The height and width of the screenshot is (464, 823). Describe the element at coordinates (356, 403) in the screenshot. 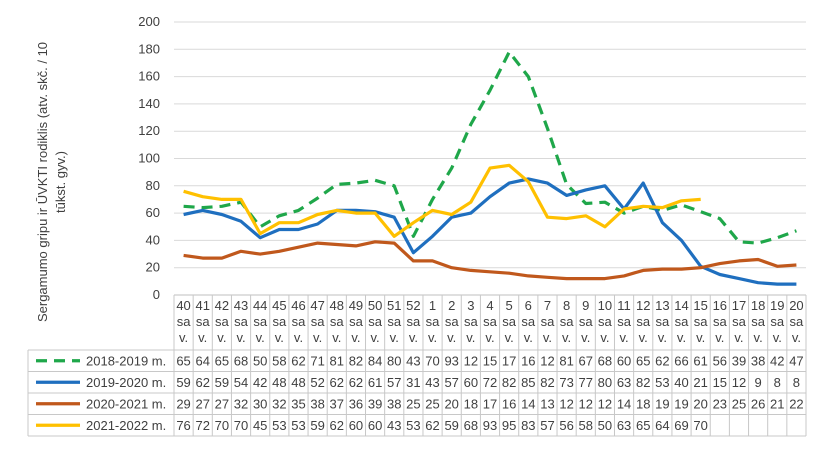

I see `table-cell-value: 36` at that location.